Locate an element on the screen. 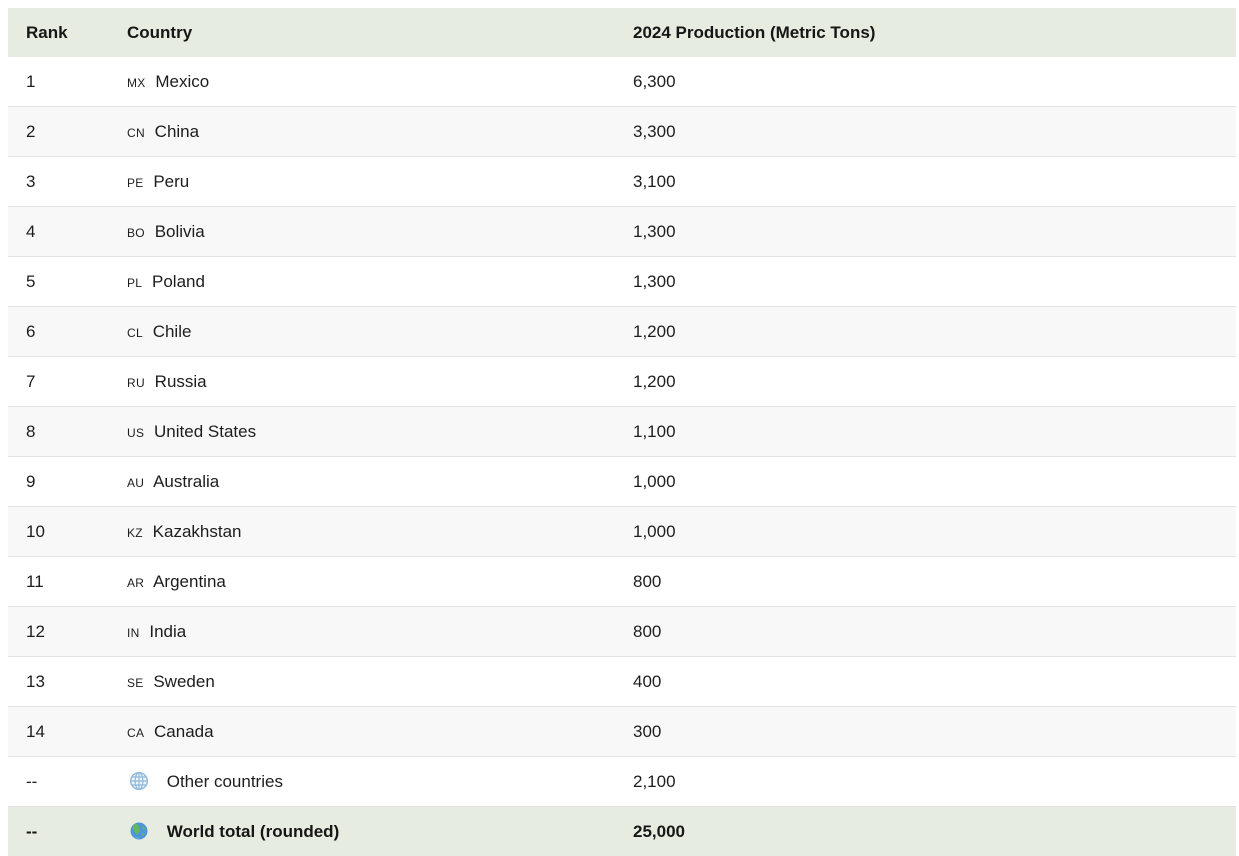 The image size is (1239, 856). production-cell: 300 is located at coordinates (647, 731).